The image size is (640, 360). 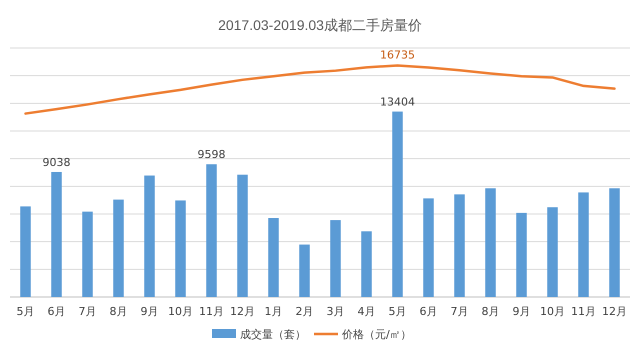 What do you see at coordinates (212, 155) in the screenshot?
I see `data-label: 9598` at bounding box center [212, 155].